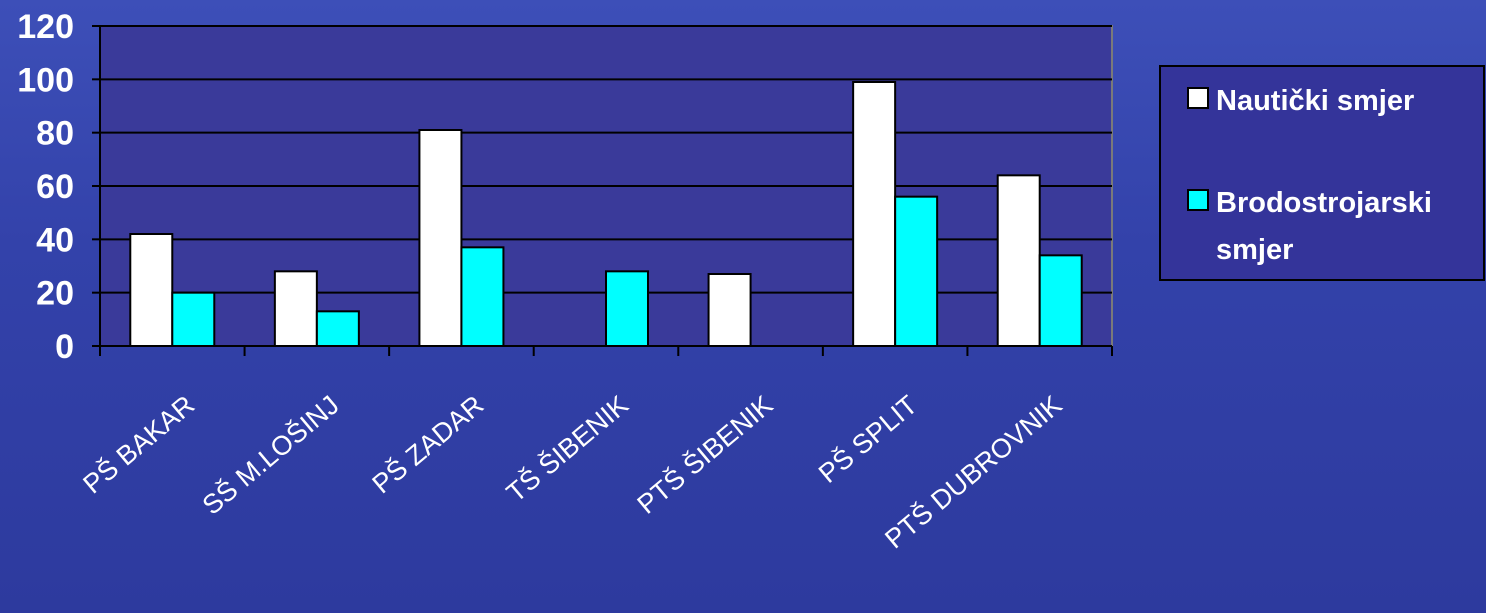 Image resolution: width=1486 pixels, height=613 pixels. I want to click on y-tick-label: 100, so click(45, 80).